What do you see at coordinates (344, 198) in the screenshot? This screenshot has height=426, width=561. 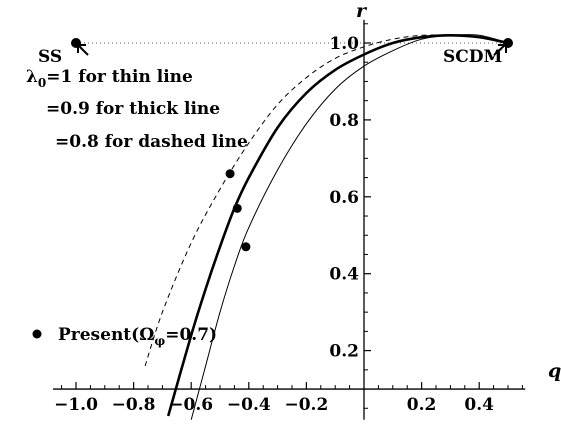 I see `y-tick-label-2: 0.6` at bounding box center [344, 198].